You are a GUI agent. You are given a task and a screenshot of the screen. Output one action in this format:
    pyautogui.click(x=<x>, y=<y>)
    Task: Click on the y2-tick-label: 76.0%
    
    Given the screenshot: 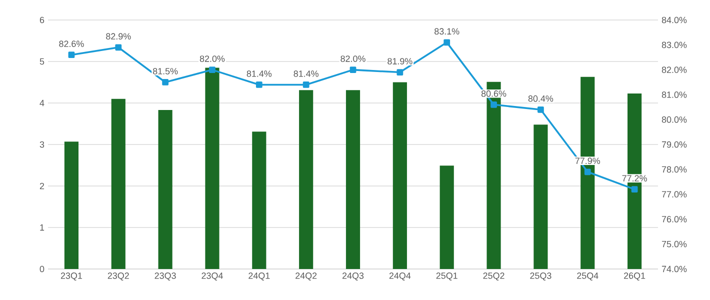 What is the action you would take?
    pyautogui.click(x=674, y=219)
    